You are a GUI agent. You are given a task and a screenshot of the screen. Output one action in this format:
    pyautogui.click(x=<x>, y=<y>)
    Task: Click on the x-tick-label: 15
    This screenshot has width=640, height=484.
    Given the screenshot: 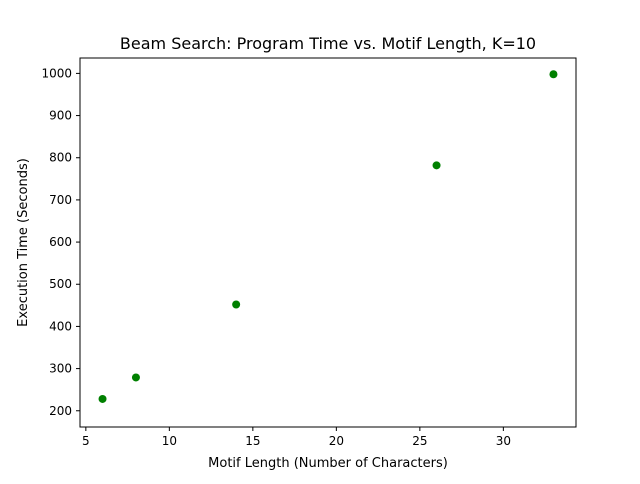 What is the action you would take?
    pyautogui.click(x=252, y=441)
    